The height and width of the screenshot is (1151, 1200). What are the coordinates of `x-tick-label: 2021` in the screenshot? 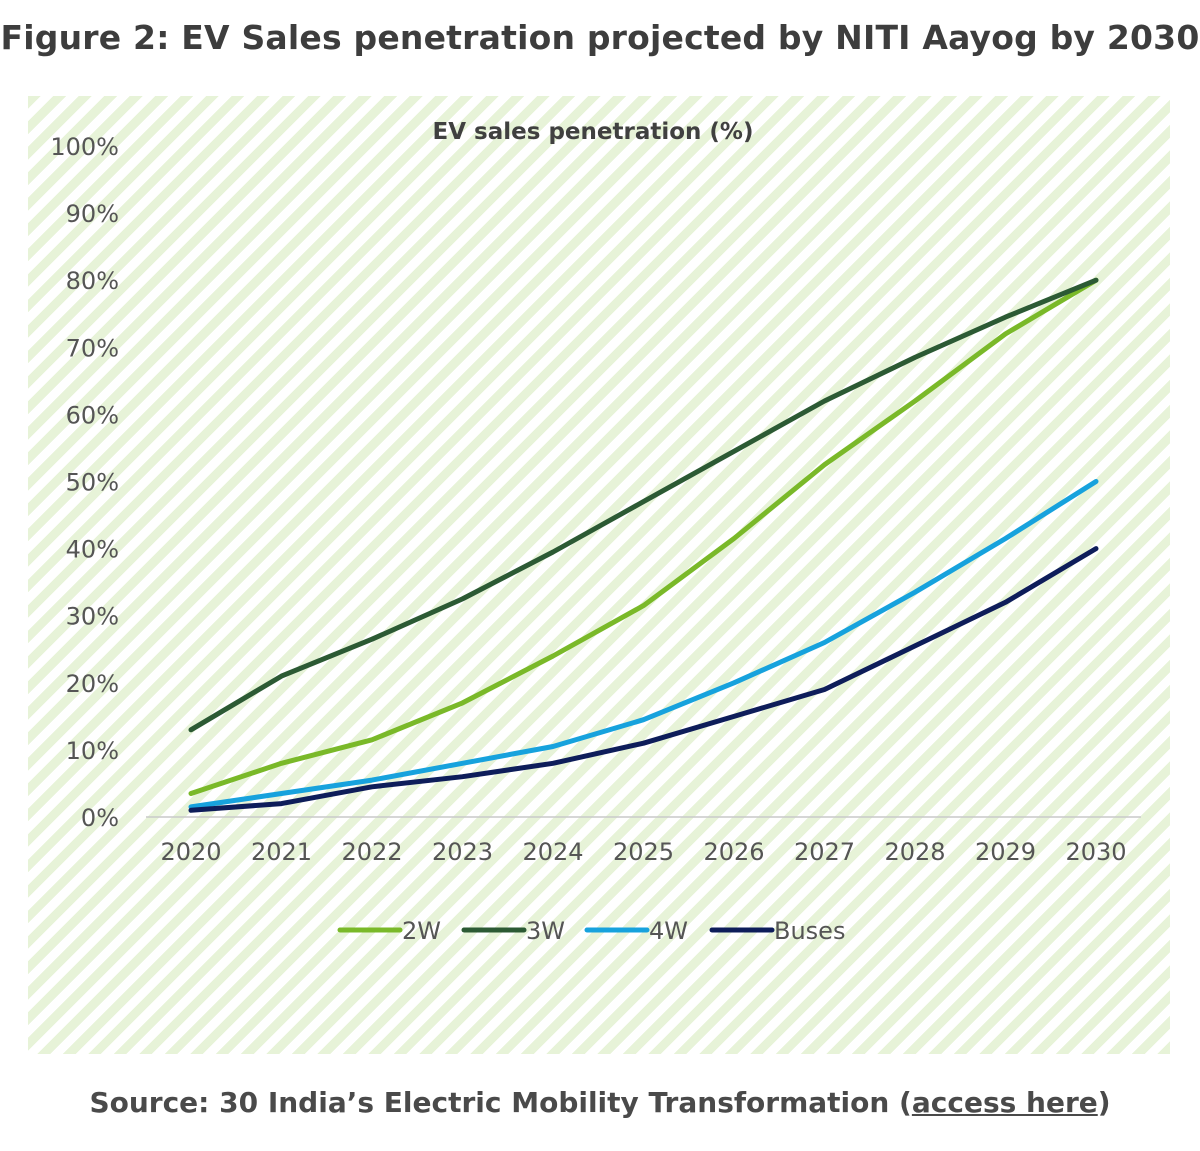 It's located at (281, 852).